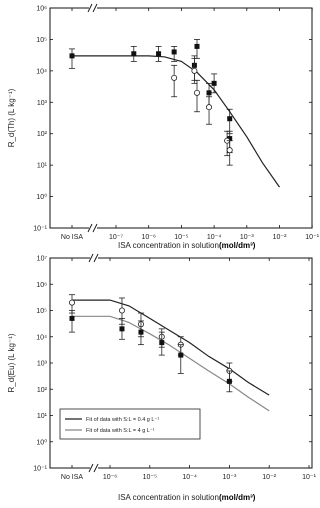  What do you see at coordinates (11, 362) in the screenshot?
I see `y-axis-label: R_d(Eu) (L kg⁻¹)` at bounding box center [11, 362].